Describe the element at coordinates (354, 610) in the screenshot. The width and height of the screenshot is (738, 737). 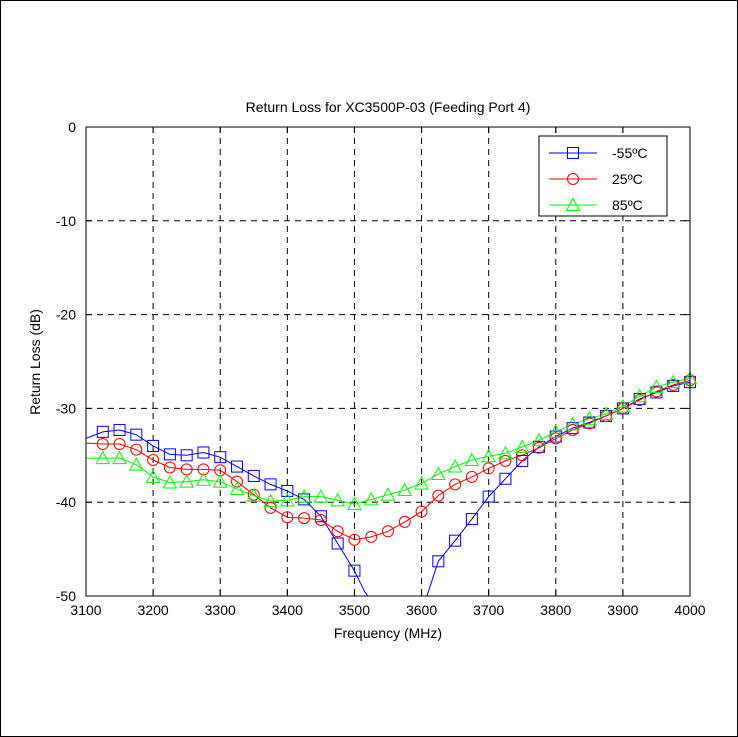
I see `x-tick-label: 3500` at that location.